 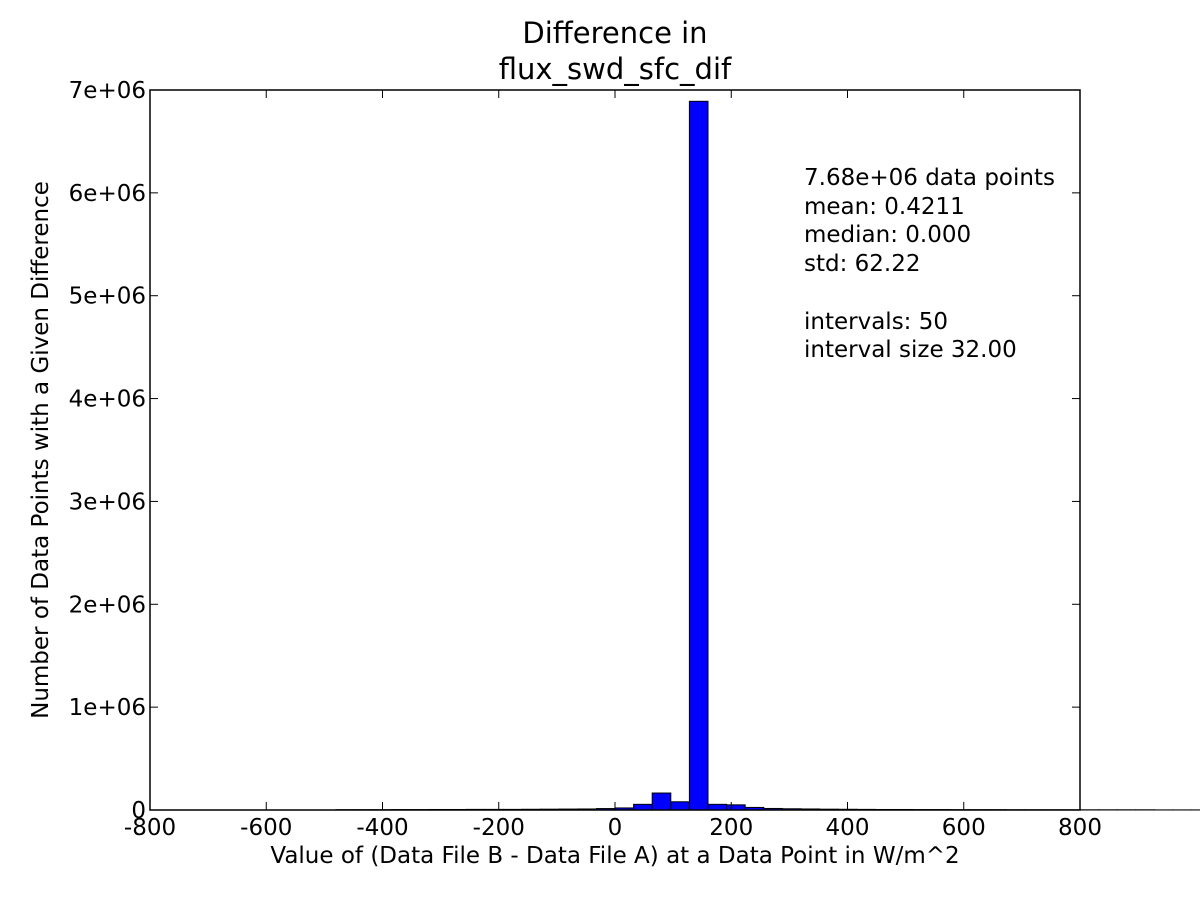 I want to click on stat-median: median: 0.000, so click(x=888, y=235).